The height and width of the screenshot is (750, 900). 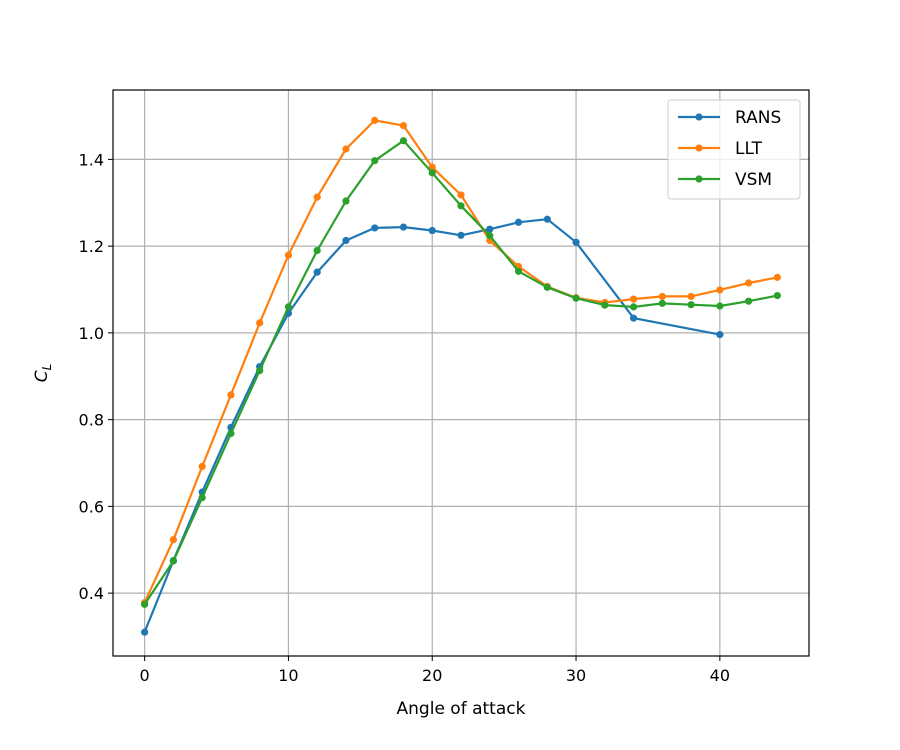 I want to click on legend-marker-rans, so click(x=699, y=117).